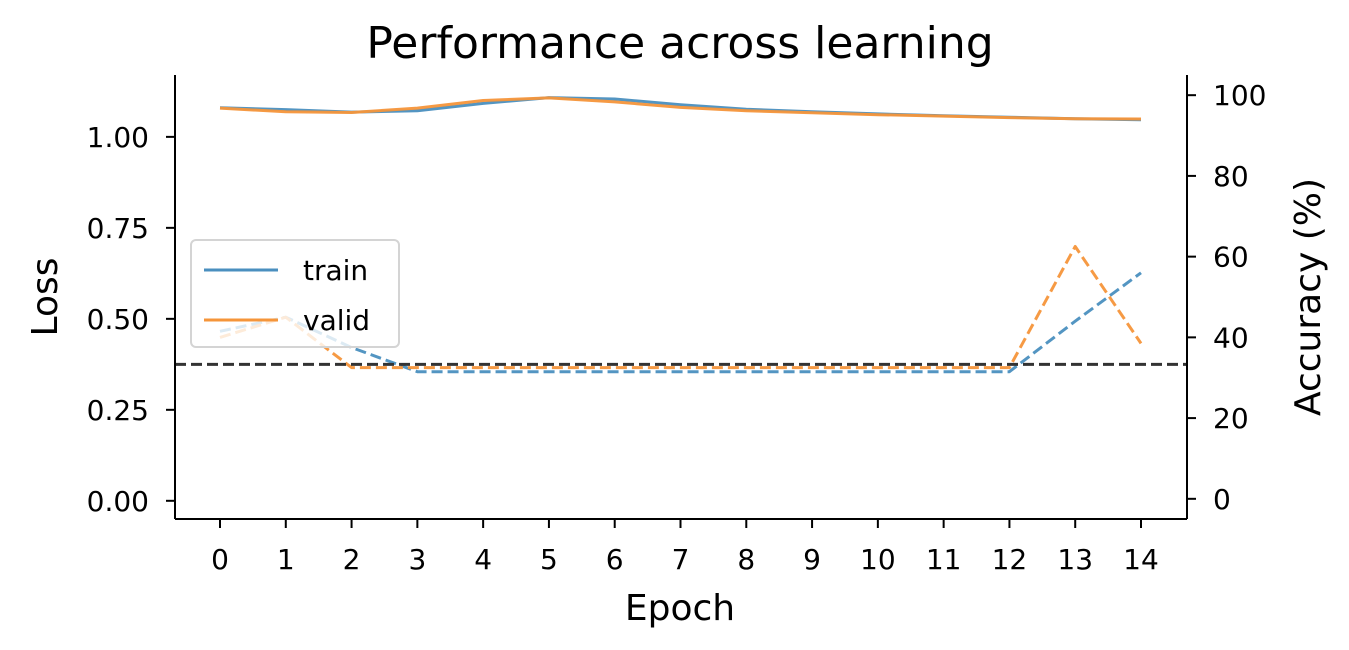 This screenshot has width=1349, height=650. What do you see at coordinates (118, 410) in the screenshot?
I see `y-left-tick-label: 0.25` at bounding box center [118, 410].